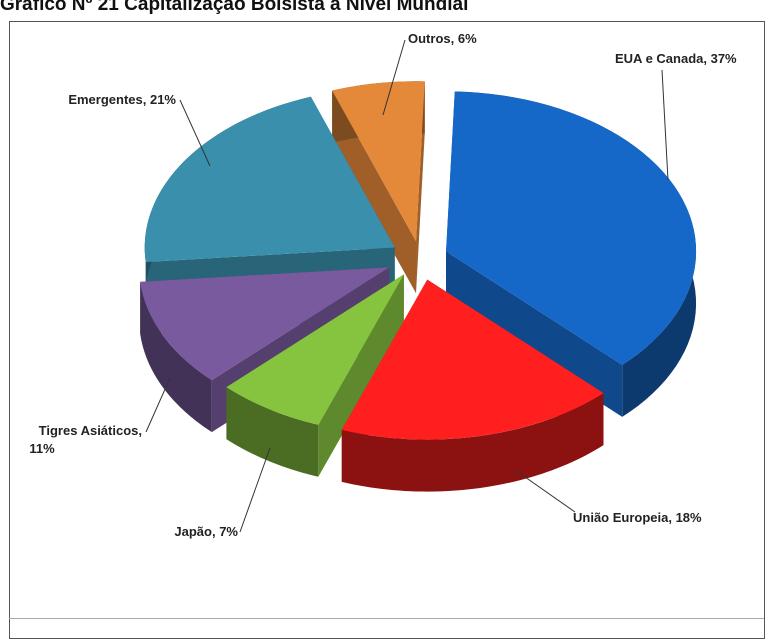 Image resolution: width=770 pixels, height=641 pixels. Describe the element at coordinates (676, 58) in the screenshot. I see `slice-label: EUA e Canada, 37%` at that location.